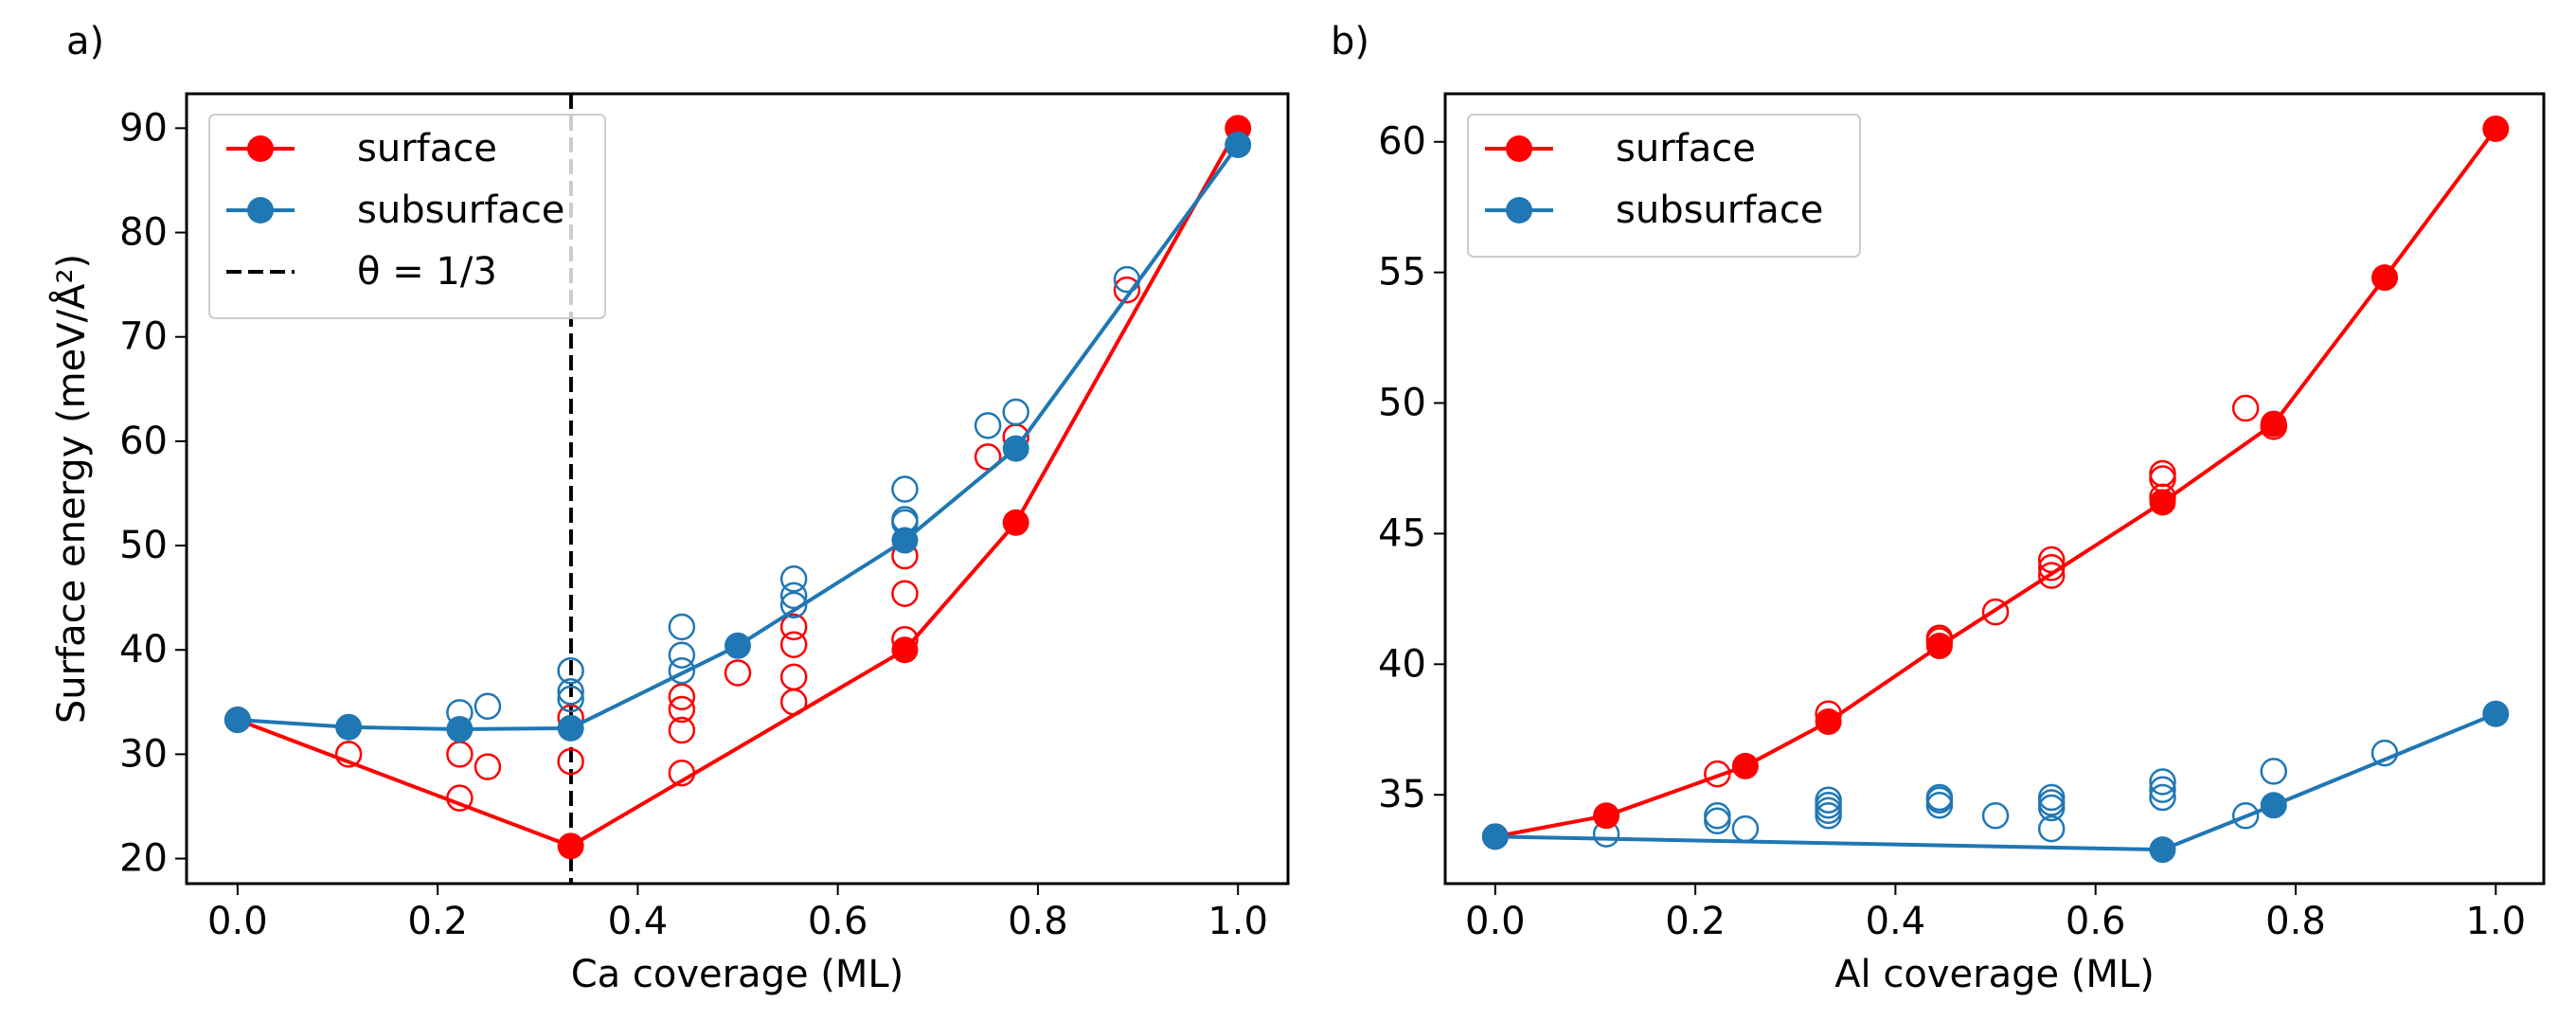 This screenshot has width=2576, height=1020. I want to click on x-tick-label: 0.4, so click(1896, 921).